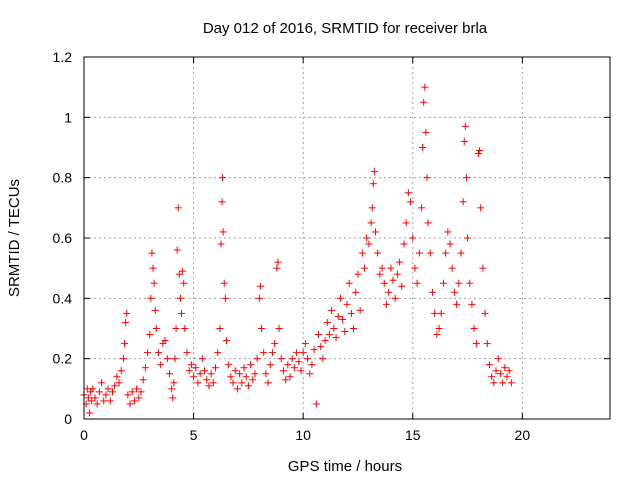 The height and width of the screenshot is (480, 640). What do you see at coordinates (63, 178) in the screenshot?
I see `y-tick-label: 0.8` at bounding box center [63, 178].